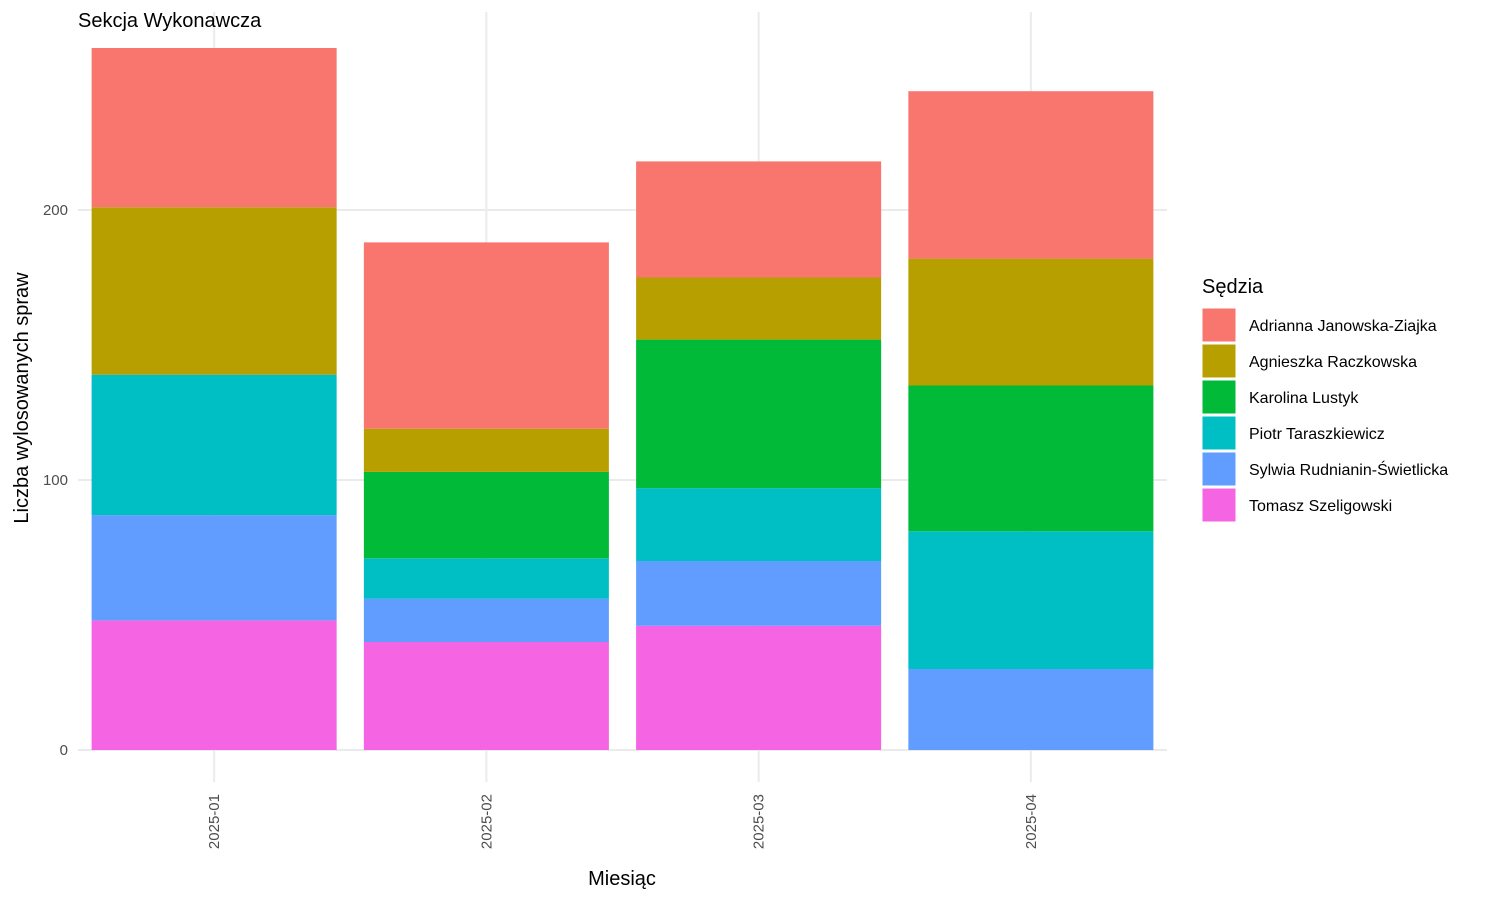 The width and height of the screenshot is (1500, 905). I want to click on x-tick-label-2: 2025-03, so click(759, 821).